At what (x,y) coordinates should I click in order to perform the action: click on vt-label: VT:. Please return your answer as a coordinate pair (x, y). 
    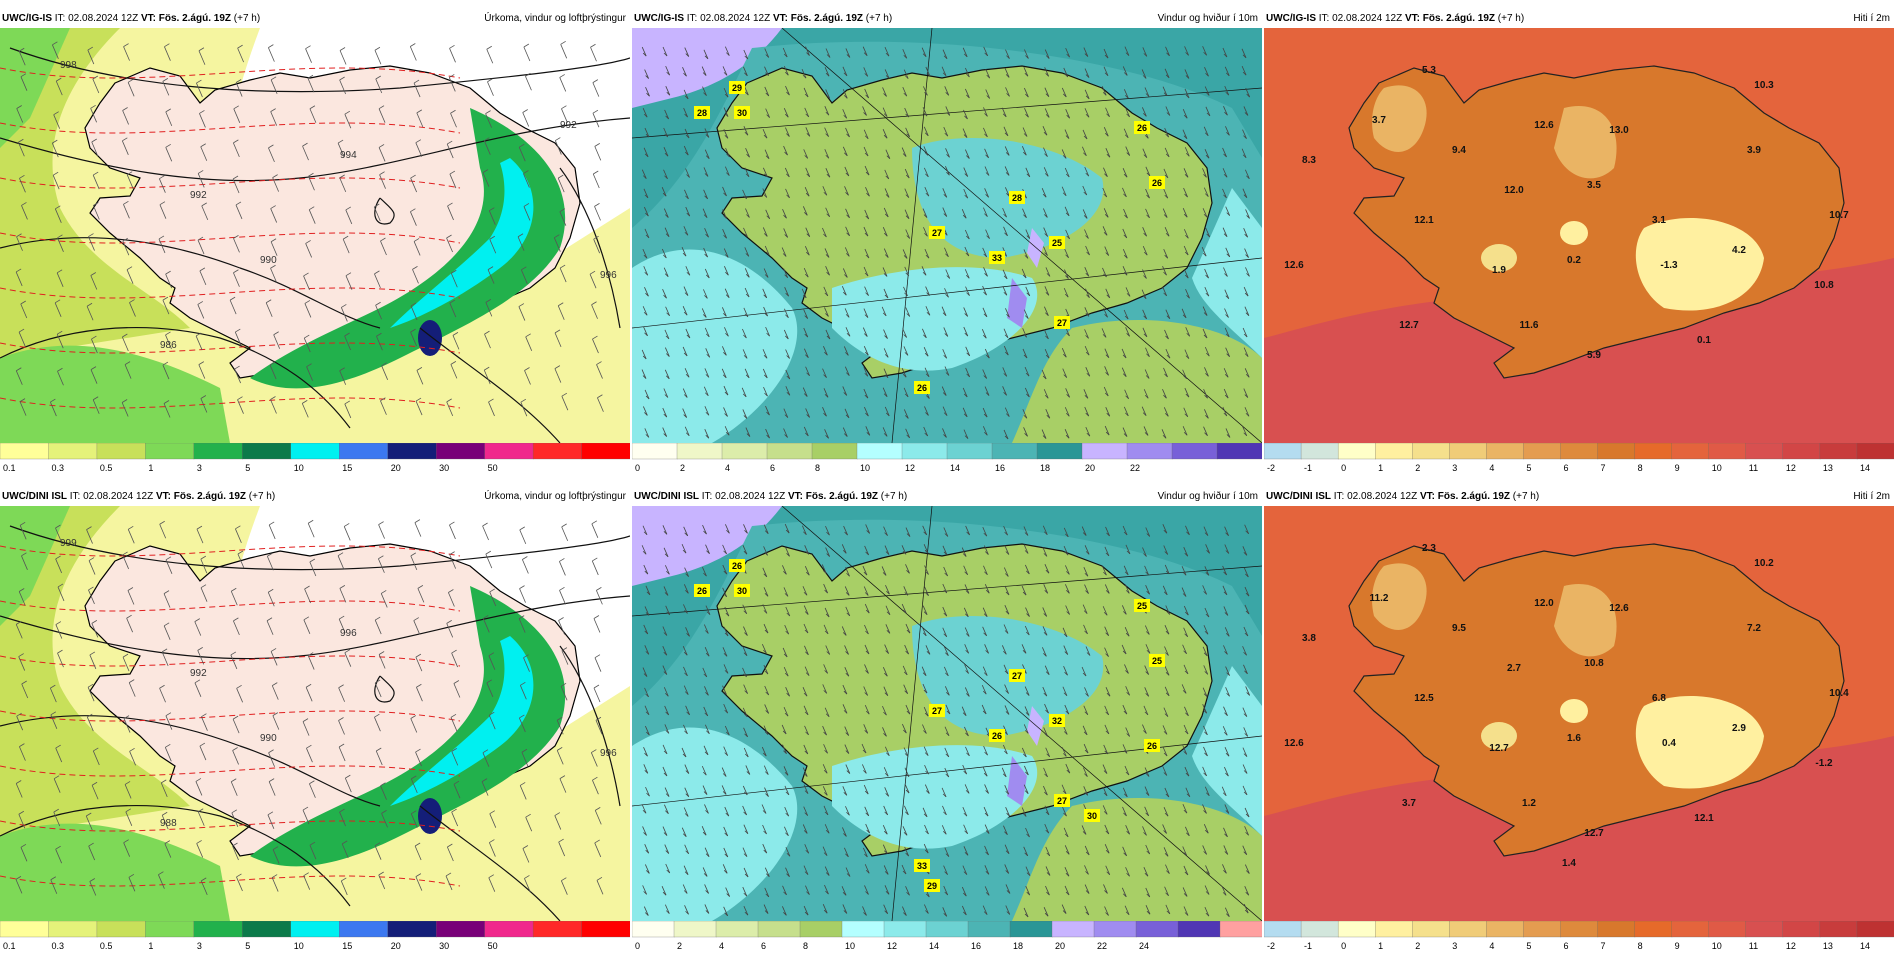
    Looking at the image, I should click on (163, 496).